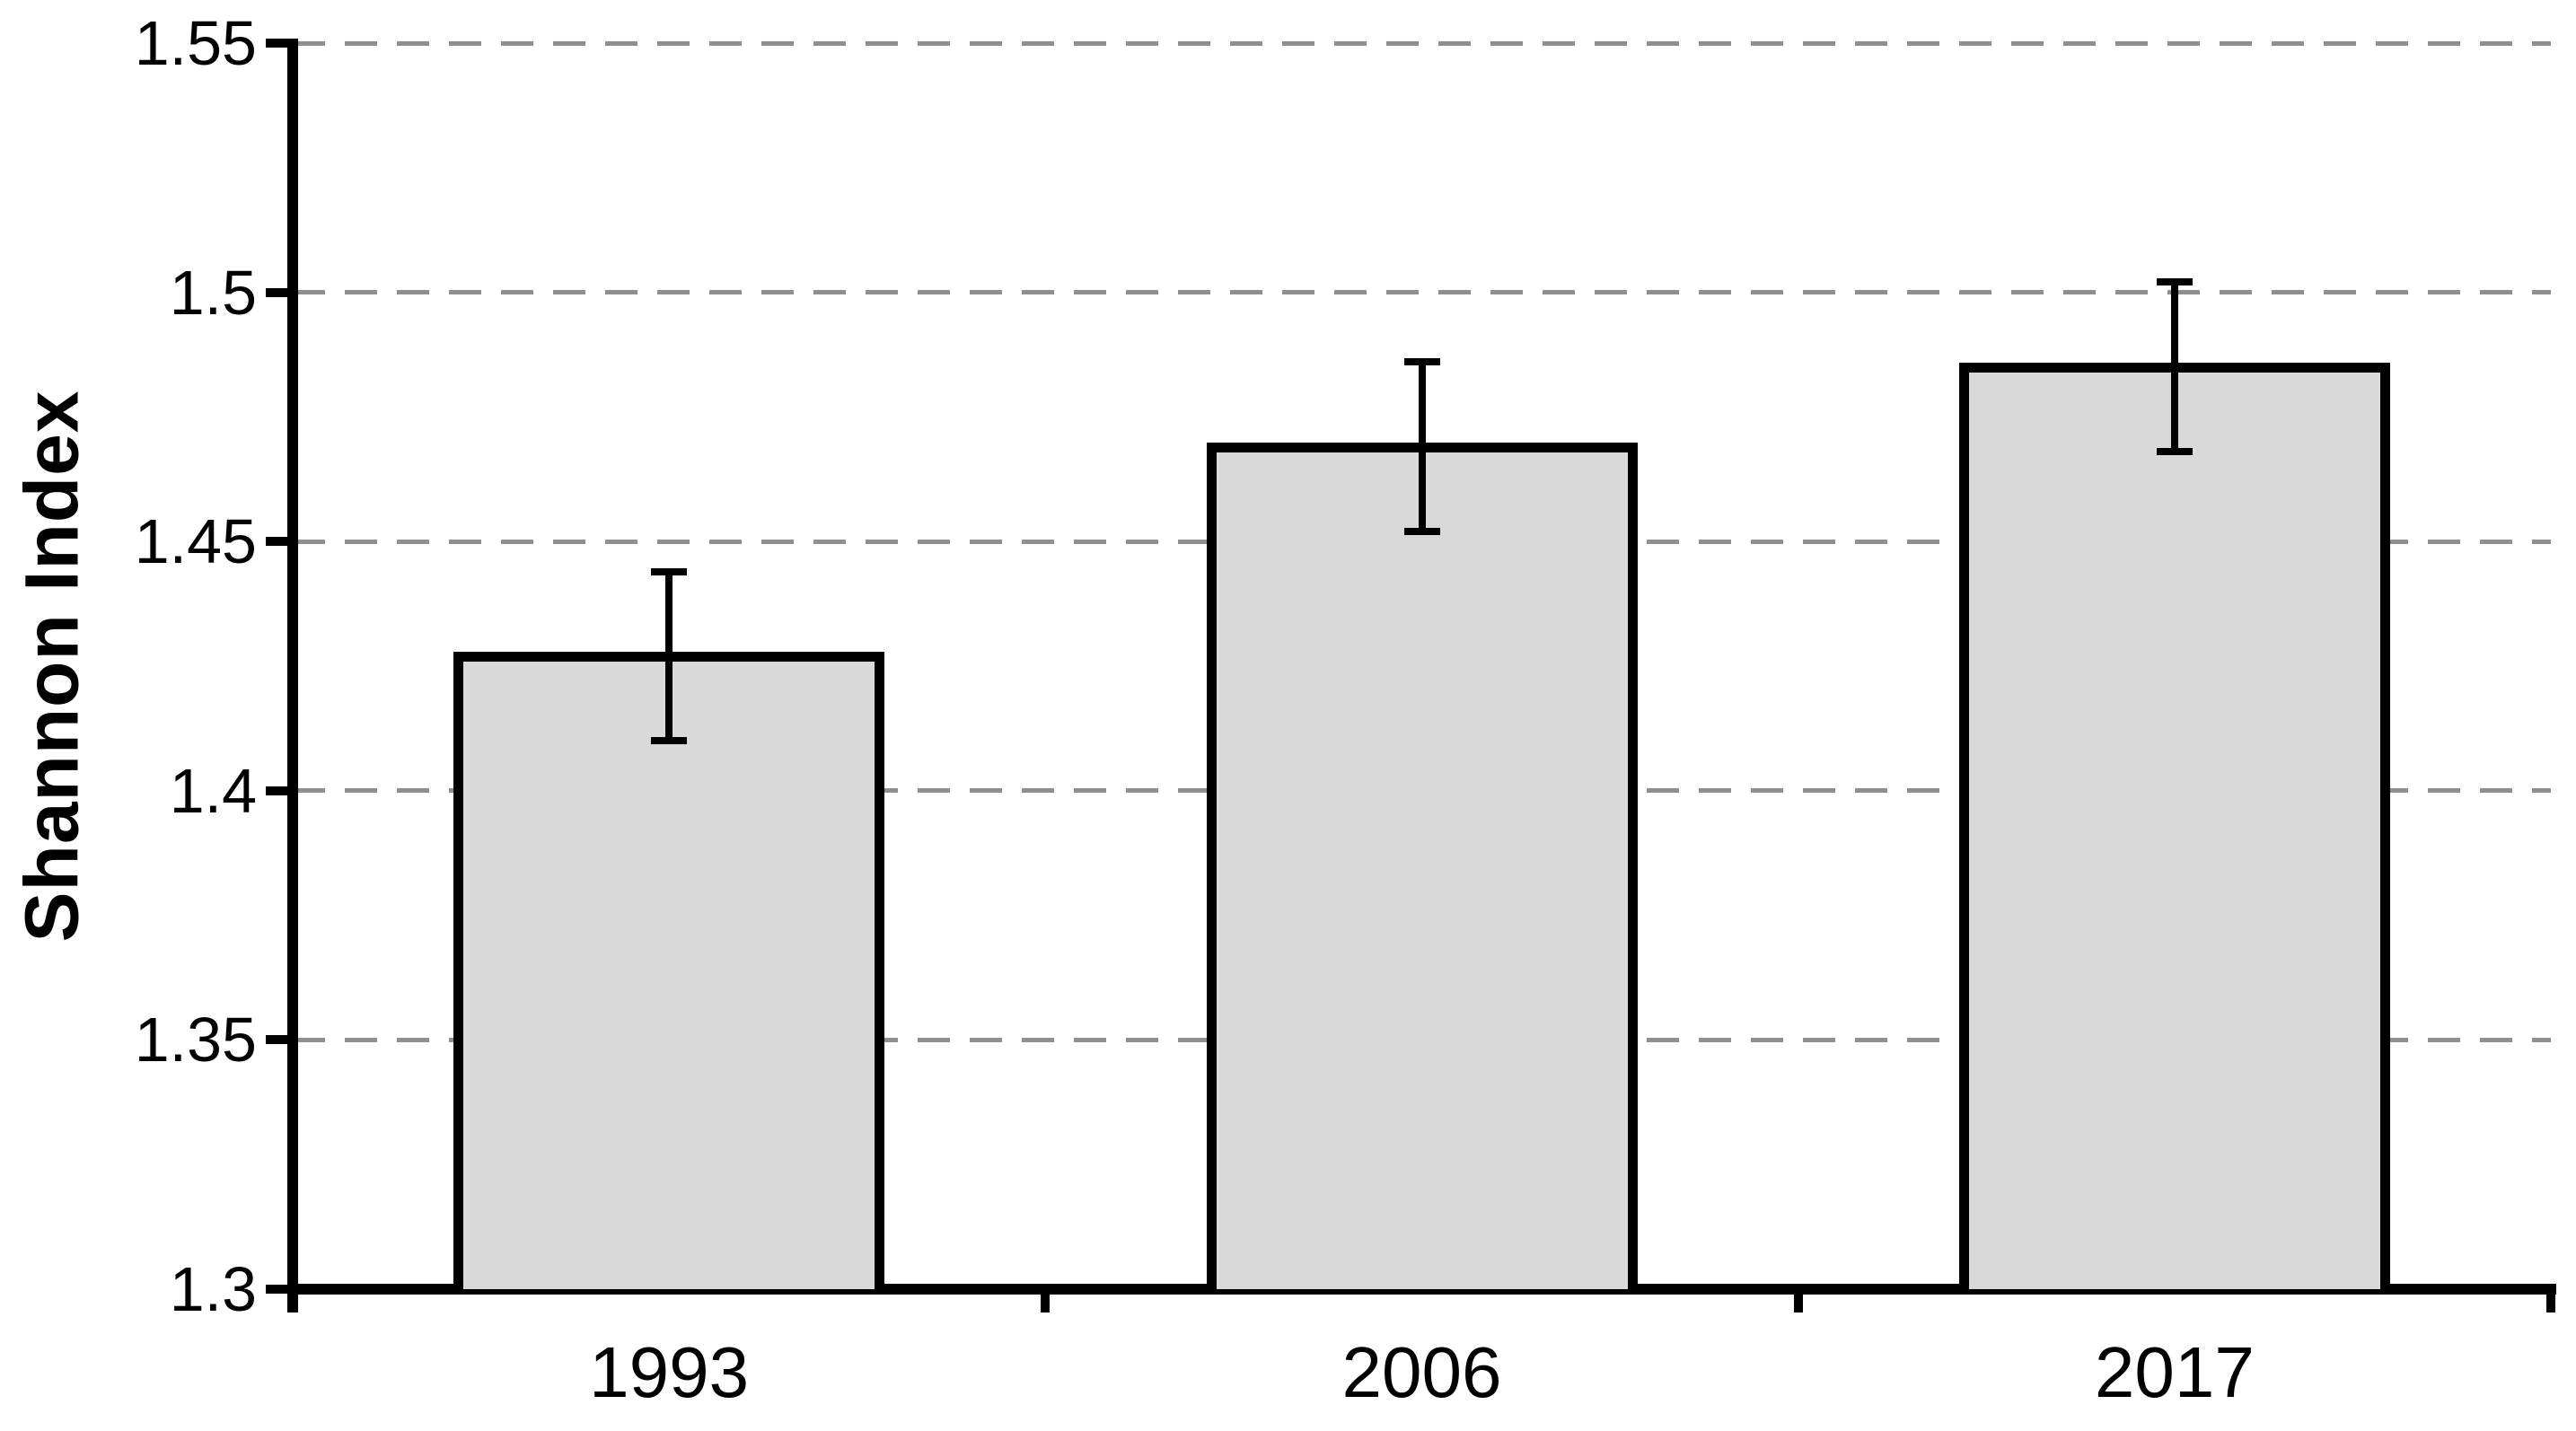  I want to click on y-tick-label: 1.45, so click(196, 541).